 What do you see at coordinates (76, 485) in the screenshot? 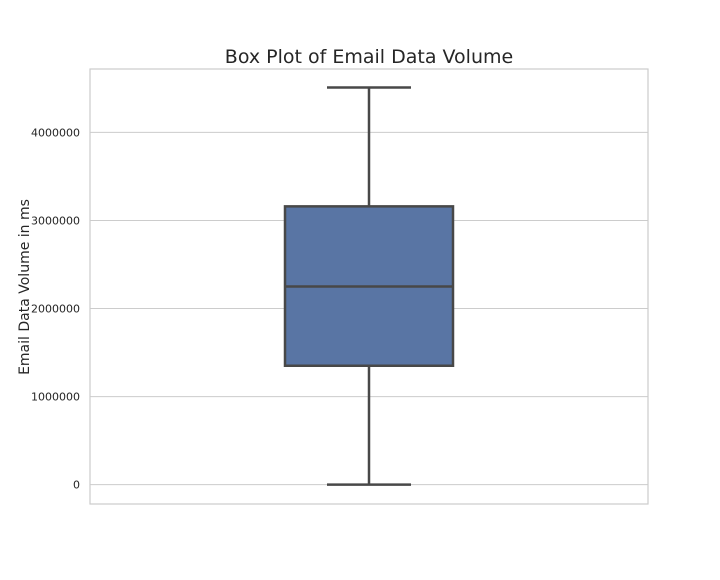
I see `y-tick-label: 0` at bounding box center [76, 485].